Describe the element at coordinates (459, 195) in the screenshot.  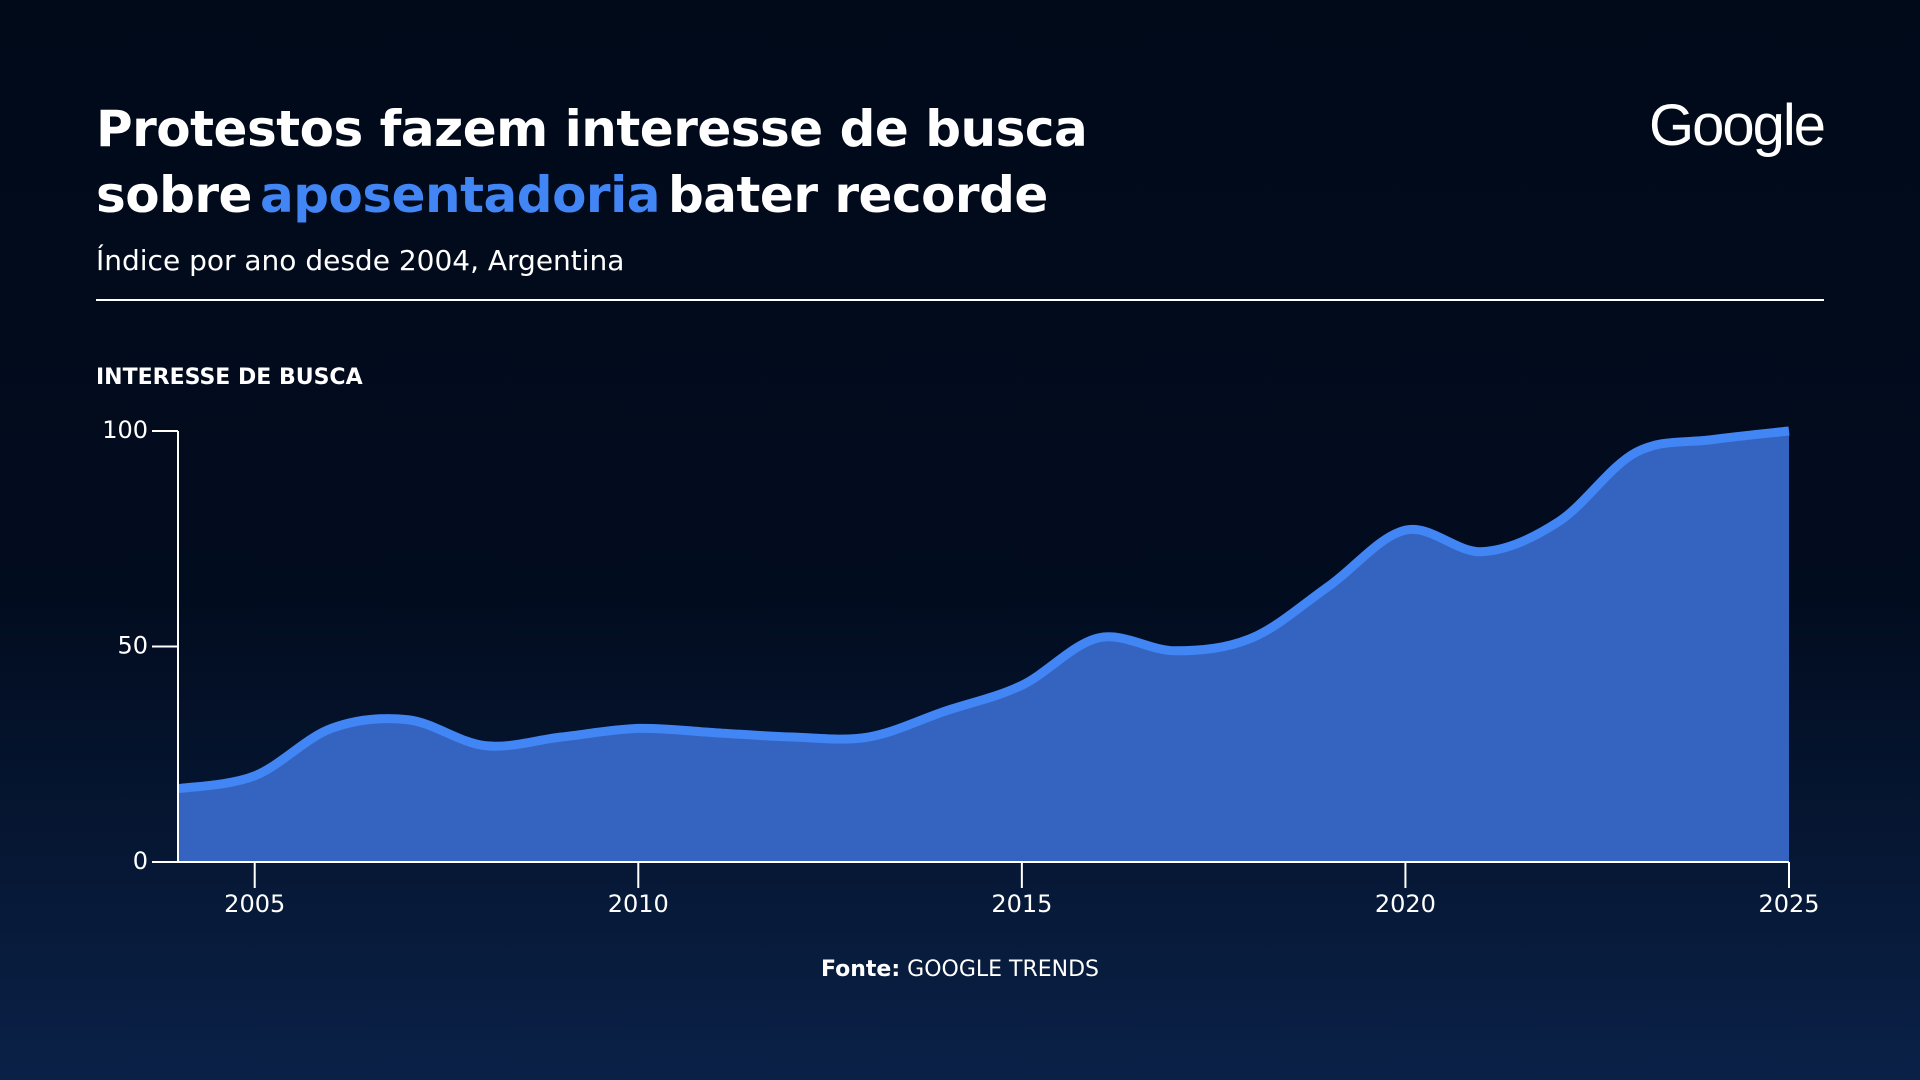
I see `title-highlight: aposentadoria` at that location.